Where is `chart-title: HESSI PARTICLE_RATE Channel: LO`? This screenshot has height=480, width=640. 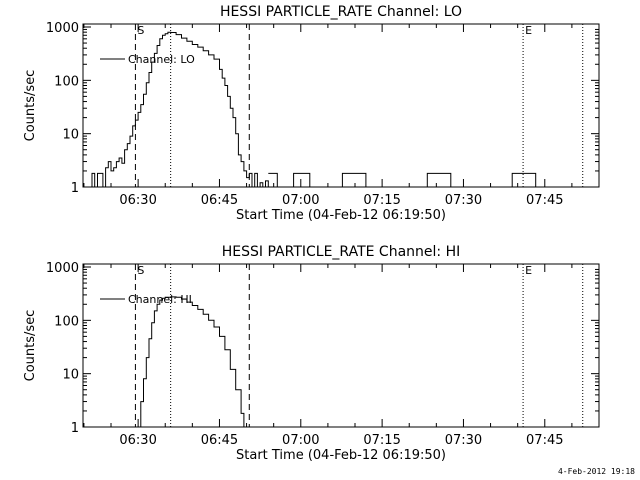 chart-title: HESSI PARTICLE_RATE Channel: LO is located at coordinates (341, 12).